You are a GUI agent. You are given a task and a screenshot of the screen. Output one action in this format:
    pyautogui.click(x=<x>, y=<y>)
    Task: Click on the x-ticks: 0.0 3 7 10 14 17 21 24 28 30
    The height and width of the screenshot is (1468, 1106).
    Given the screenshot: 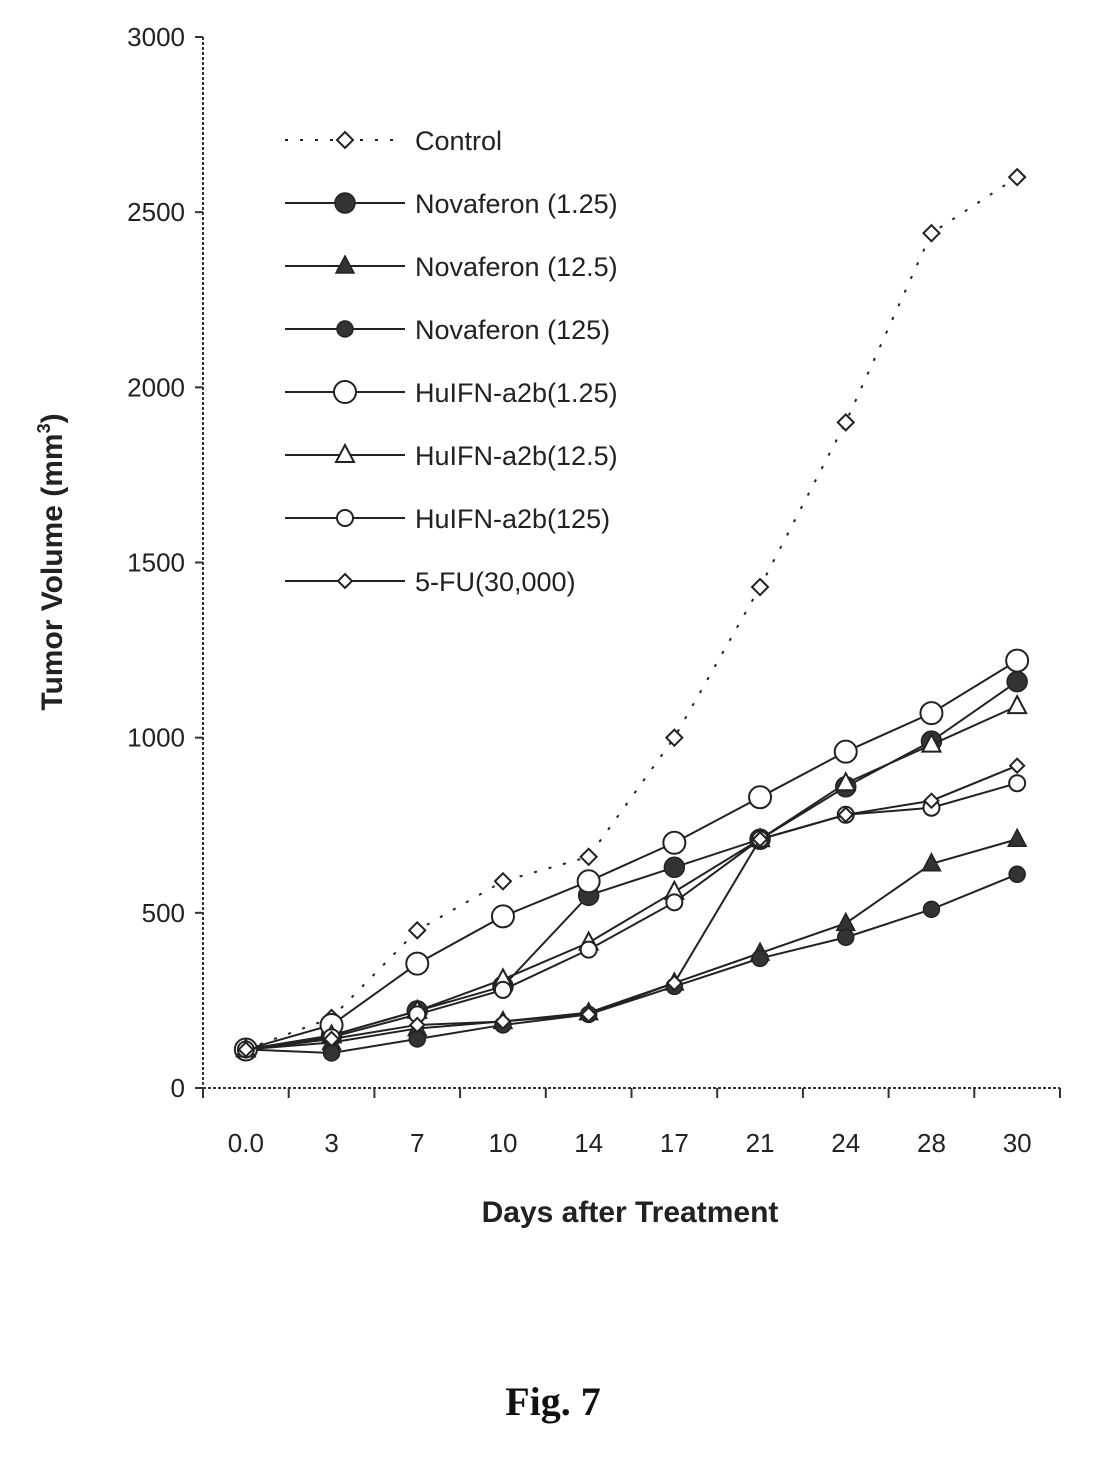 What is the action you would take?
    pyautogui.click(x=631, y=1123)
    